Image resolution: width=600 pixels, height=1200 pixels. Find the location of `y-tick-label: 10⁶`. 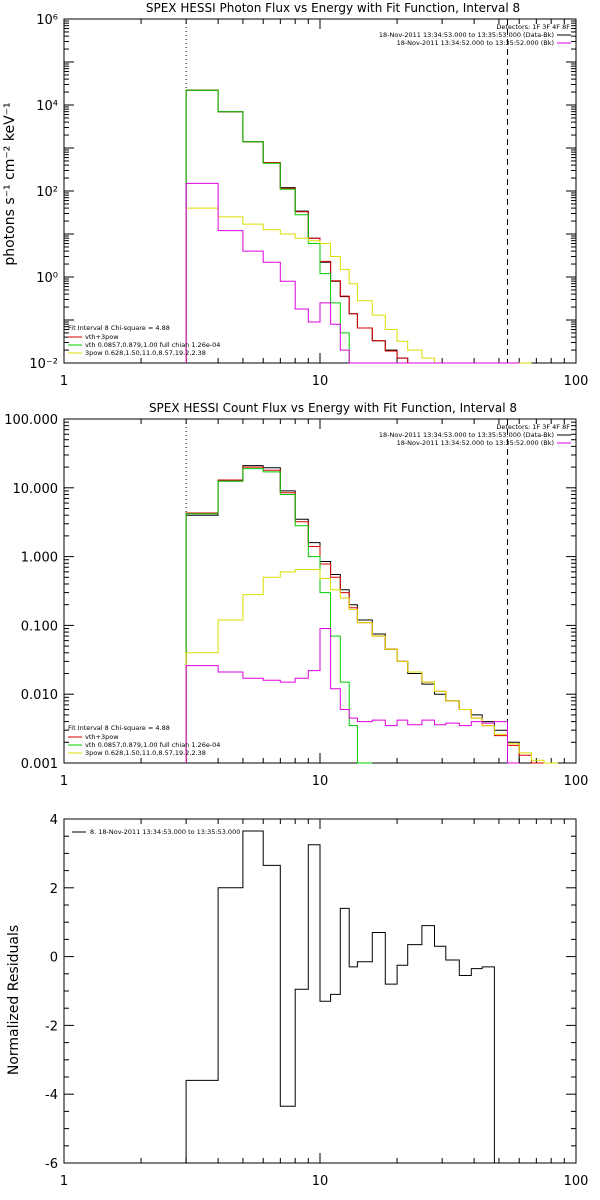

y-tick-label: 10⁶ is located at coordinates (47, 20).